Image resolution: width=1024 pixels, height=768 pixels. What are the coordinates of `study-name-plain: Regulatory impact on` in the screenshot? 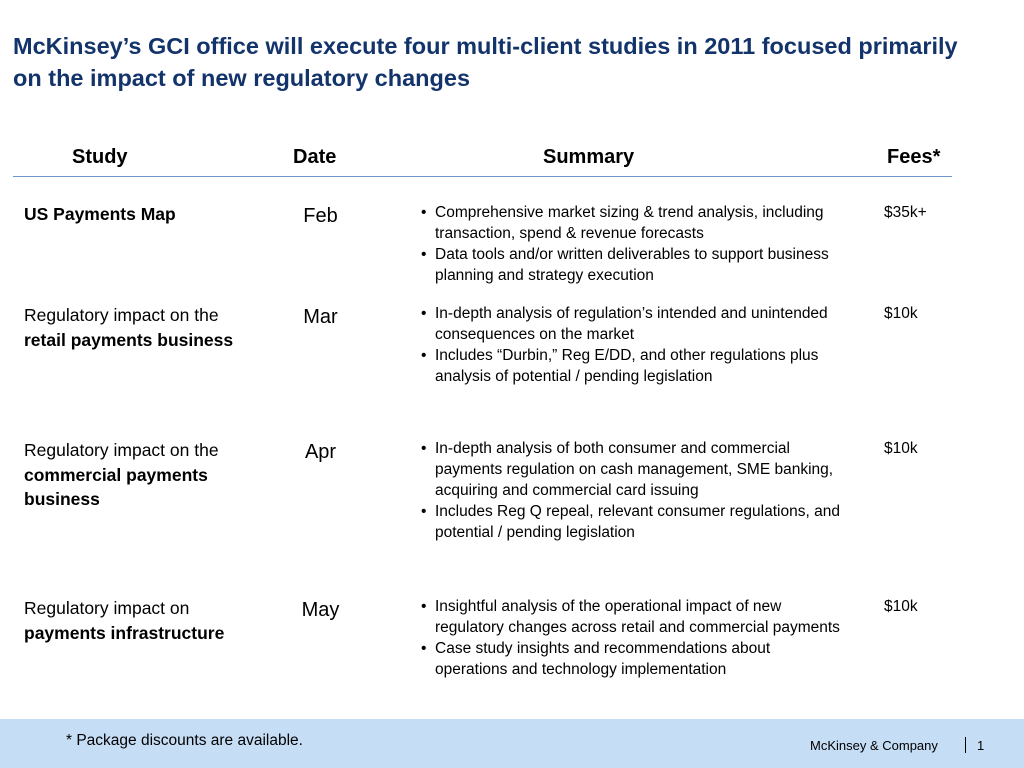 It's located at (107, 608).